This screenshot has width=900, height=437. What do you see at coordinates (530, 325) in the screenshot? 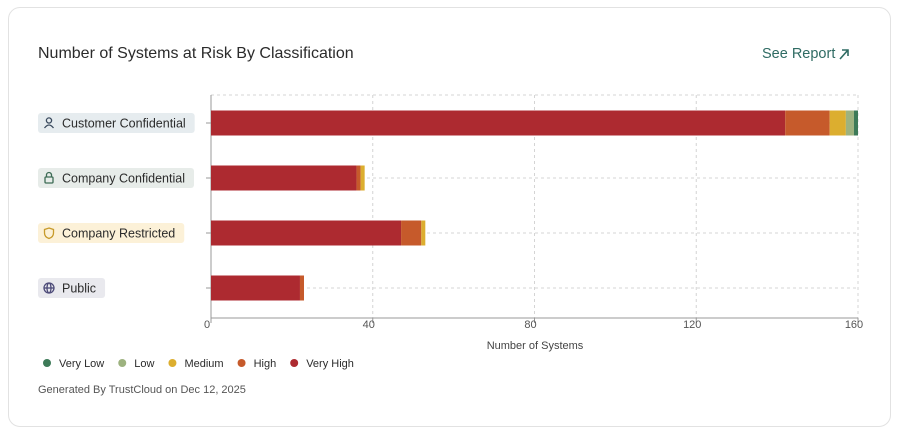
I see `x-tick-label: 80` at bounding box center [530, 325].